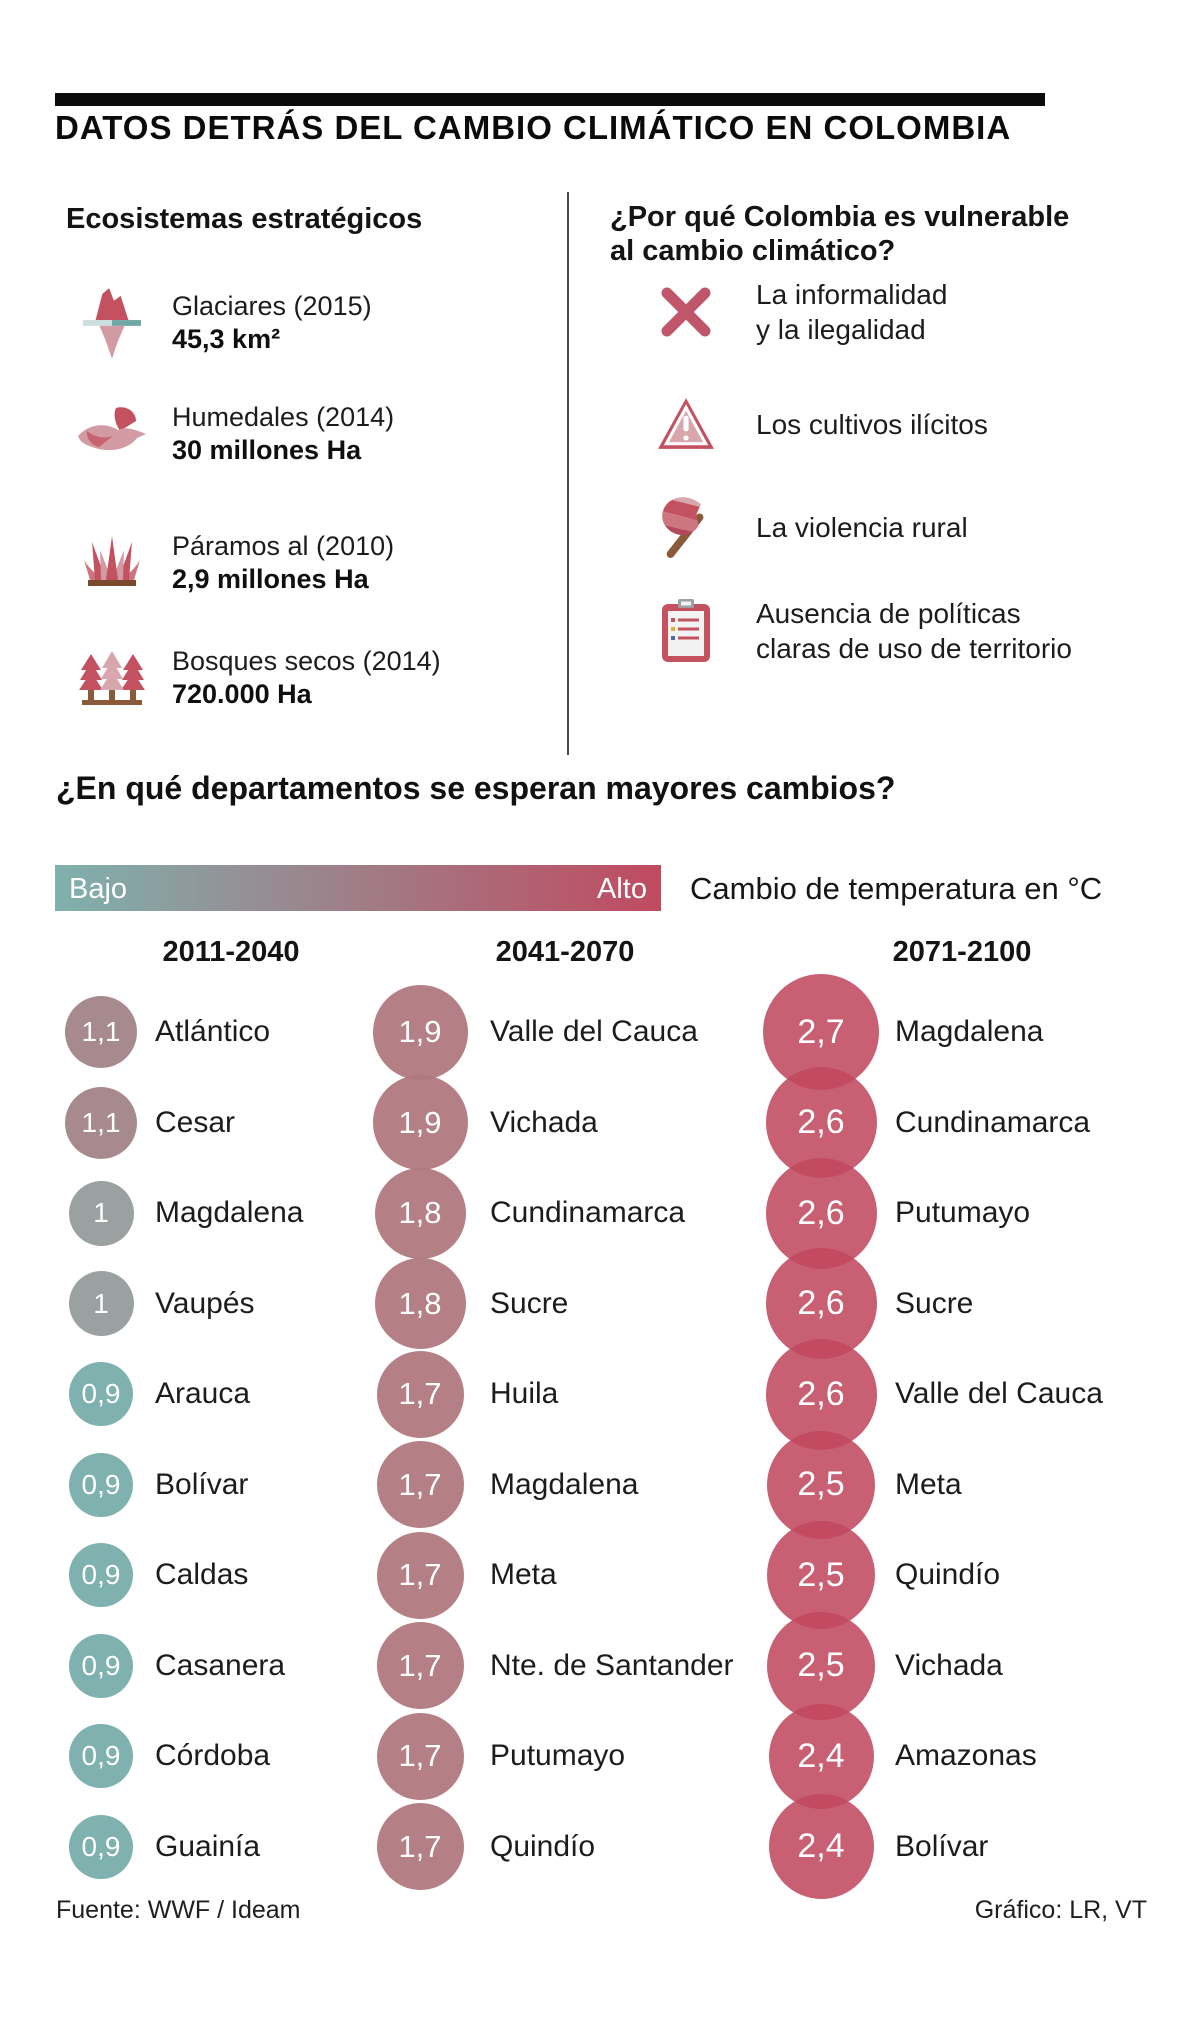 Image resolution: width=1200 pixels, height=2026 pixels. What do you see at coordinates (797, 312) in the screenshot?
I see `vulnerability-item-informality: La informalidad y la ilegalidad` at bounding box center [797, 312].